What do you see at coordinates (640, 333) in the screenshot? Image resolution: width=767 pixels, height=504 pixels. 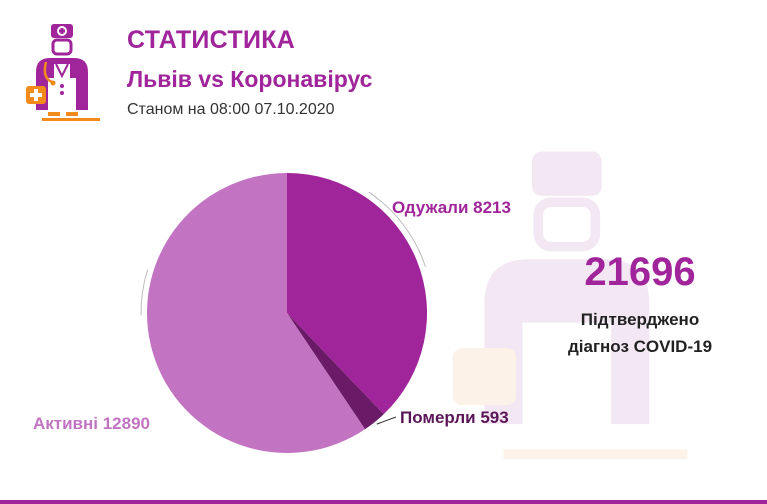 I see `total-confirmed-caption: Підтверджено діагноз COVID-19` at bounding box center [640, 333].